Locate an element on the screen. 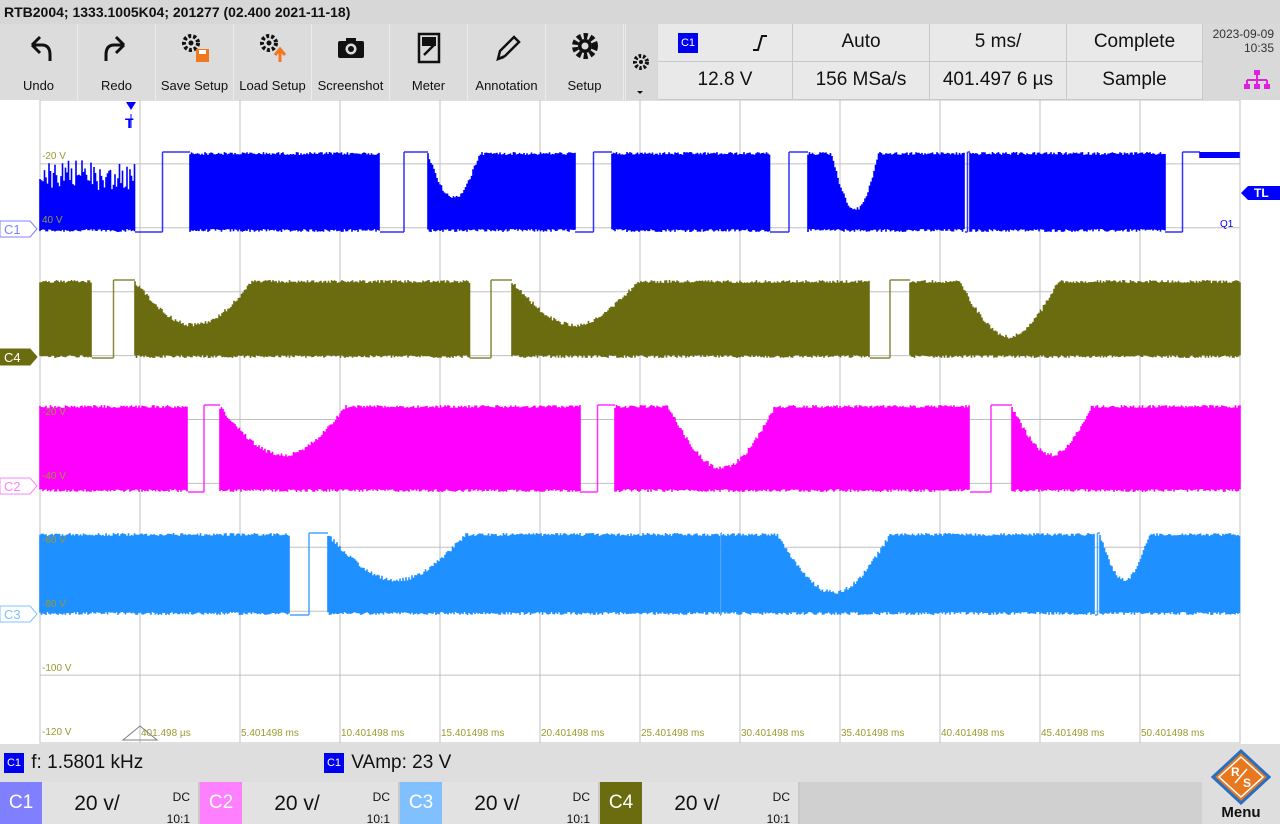  ch1-waveform is located at coordinates (639, 192).